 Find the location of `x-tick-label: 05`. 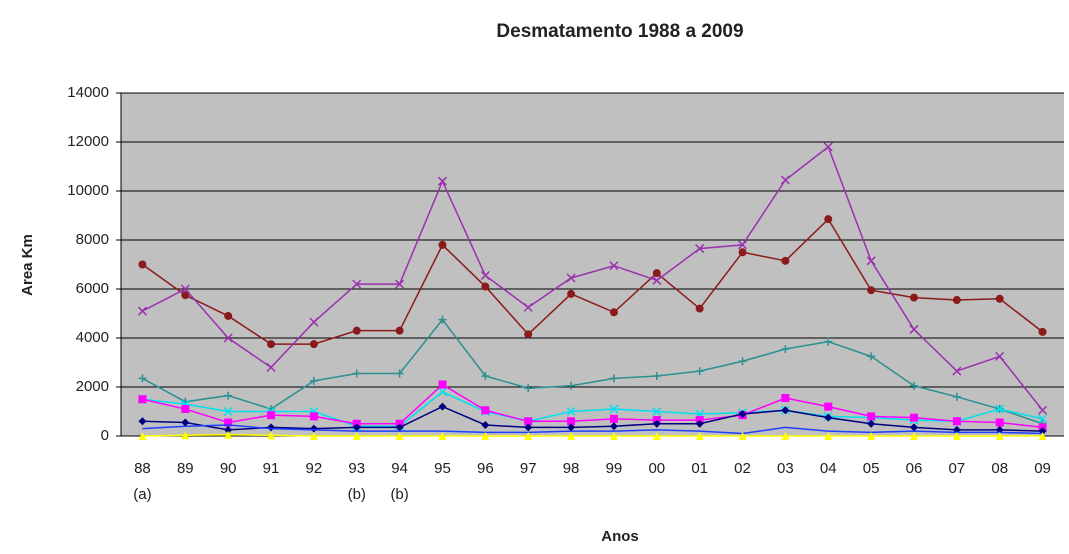

x-tick-label: 05 is located at coordinates (871, 468).